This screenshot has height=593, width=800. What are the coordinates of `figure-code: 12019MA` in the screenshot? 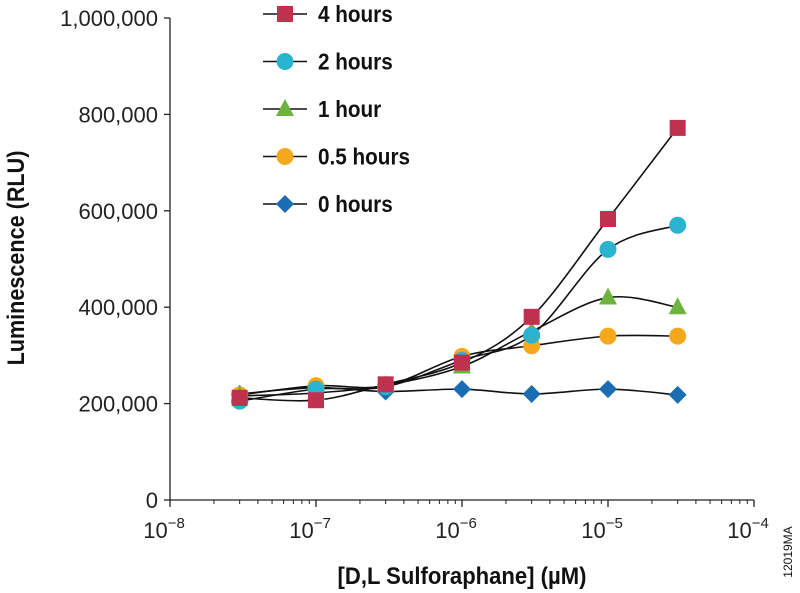 It's located at (788, 551).